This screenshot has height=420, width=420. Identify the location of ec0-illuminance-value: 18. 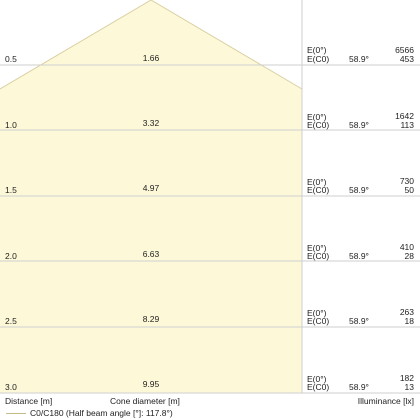
(409, 321).